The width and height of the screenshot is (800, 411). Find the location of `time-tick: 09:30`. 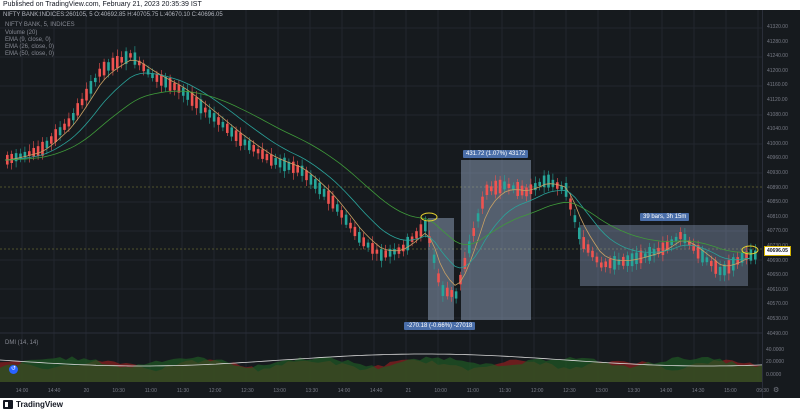

time-tick: 09:30 is located at coordinates (762, 391).